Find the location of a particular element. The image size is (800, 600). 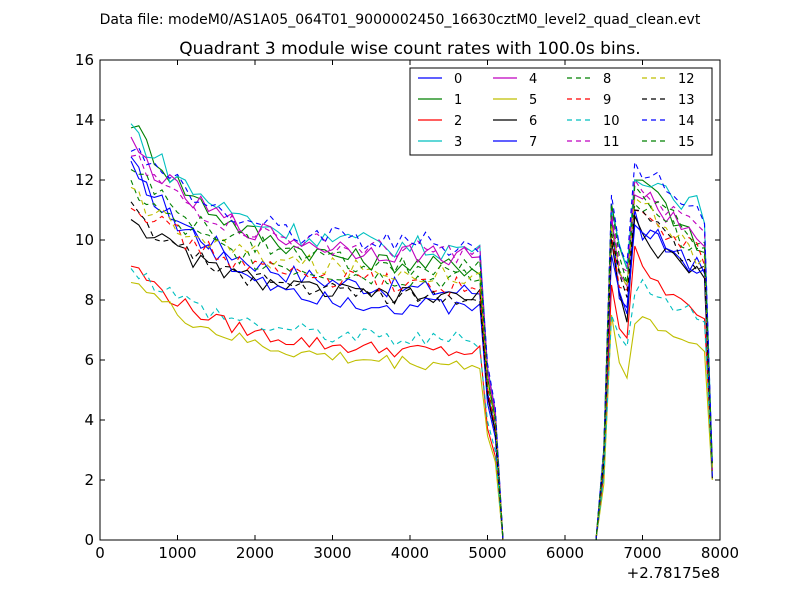

legend-label-8: 8 is located at coordinates (607, 79).